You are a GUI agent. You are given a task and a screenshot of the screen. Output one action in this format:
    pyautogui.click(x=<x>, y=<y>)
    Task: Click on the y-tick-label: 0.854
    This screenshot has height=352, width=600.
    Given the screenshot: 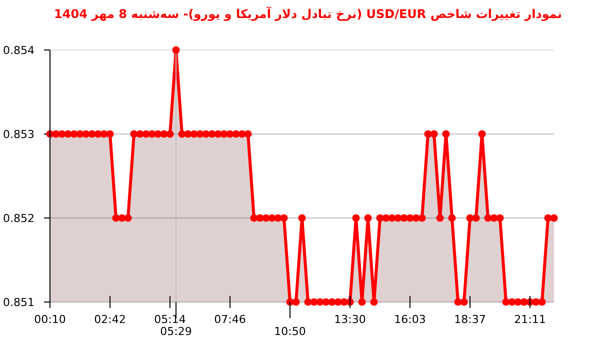 What is the action you would take?
    pyautogui.click(x=18, y=50)
    